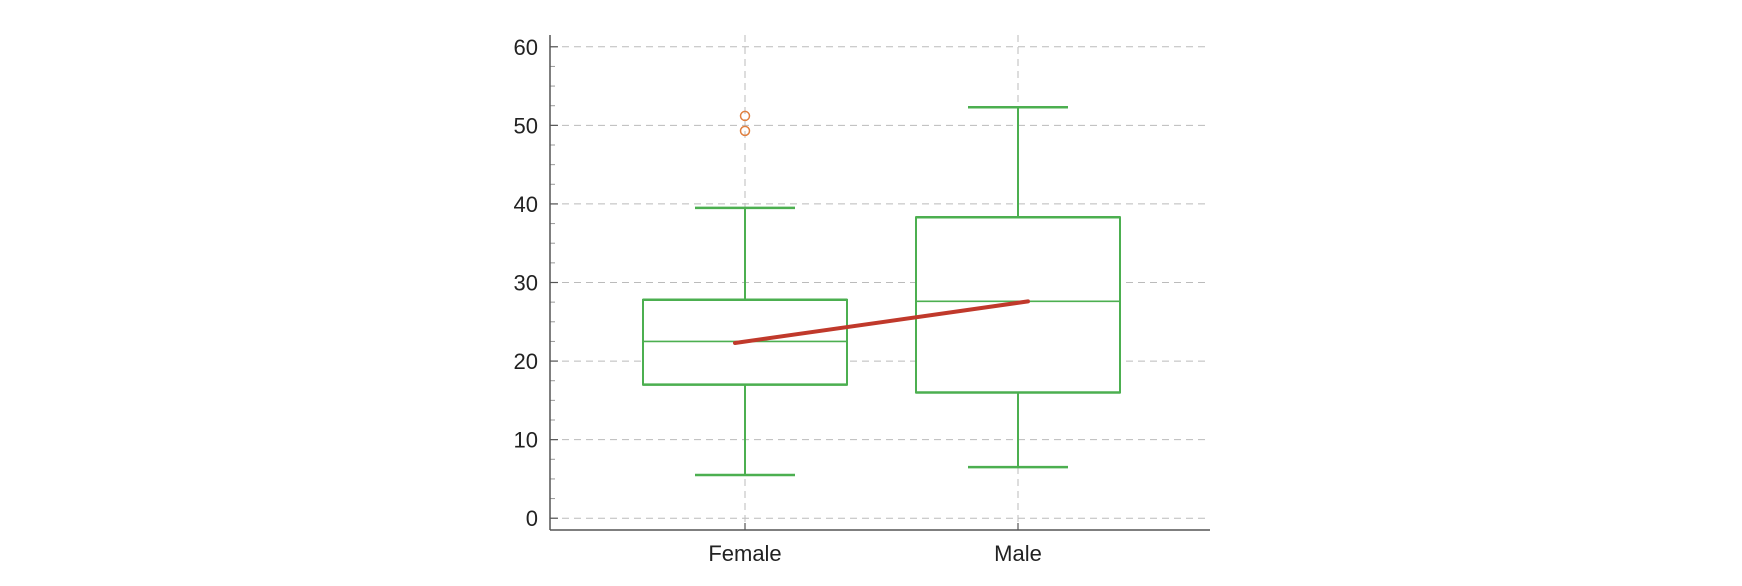 Image resolution: width=1742 pixels, height=586 pixels. What do you see at coordinates (526, 204) in the screenshot?
I see `y-tick-label-40: 40` at bounding box center [526, 204].